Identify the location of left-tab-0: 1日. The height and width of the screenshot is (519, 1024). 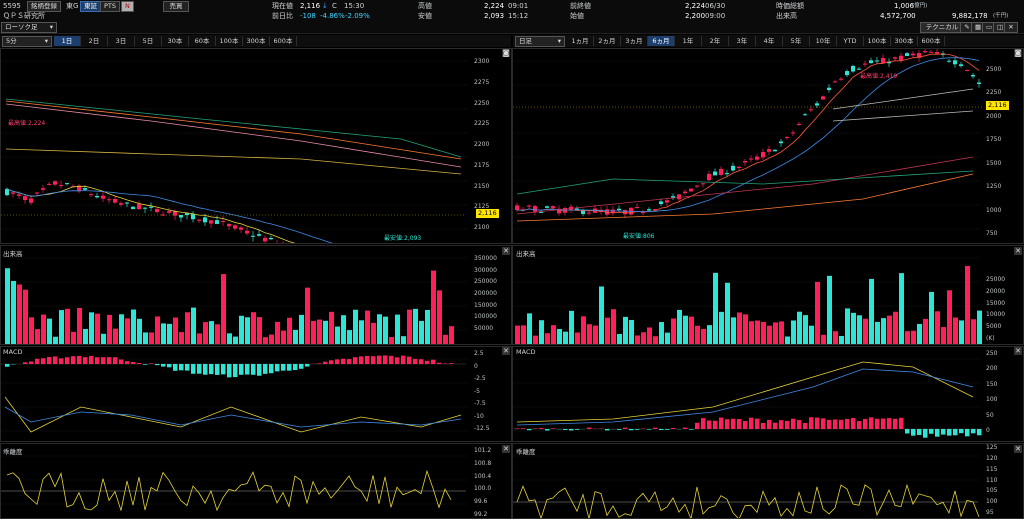
(67, 41).